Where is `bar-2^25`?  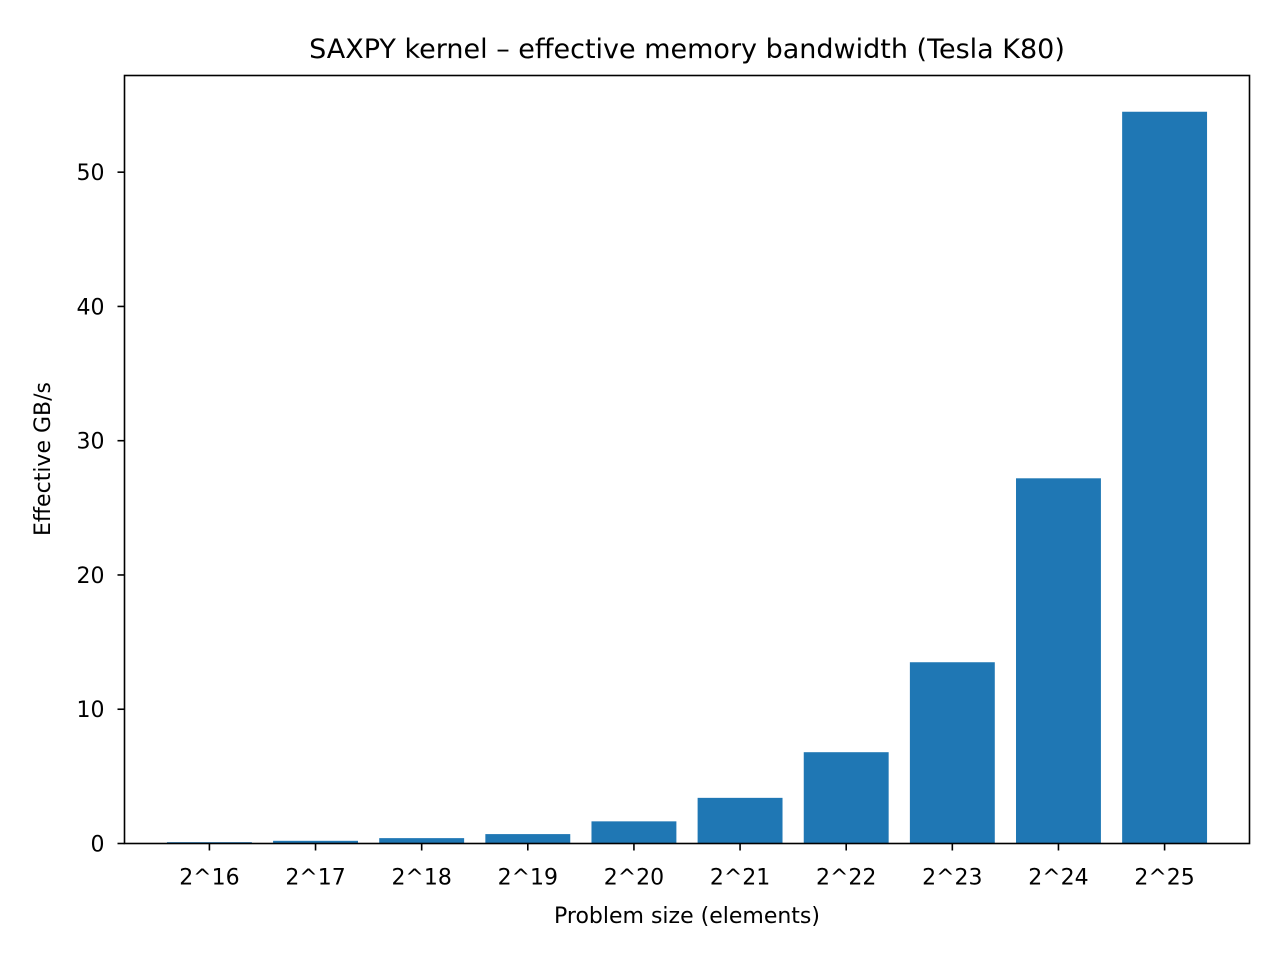 bar-2^25 is located at coordinates (1165, 477).